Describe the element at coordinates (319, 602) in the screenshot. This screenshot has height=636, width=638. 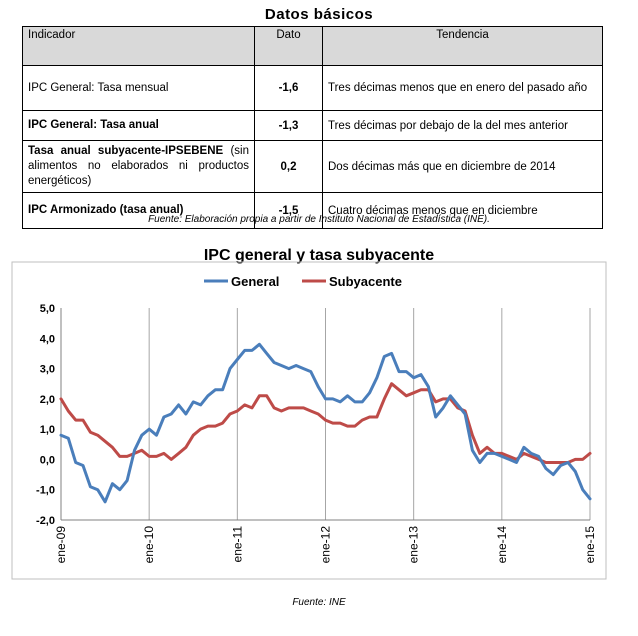
I see `chart-source-note: Fuente: INE` at that location.